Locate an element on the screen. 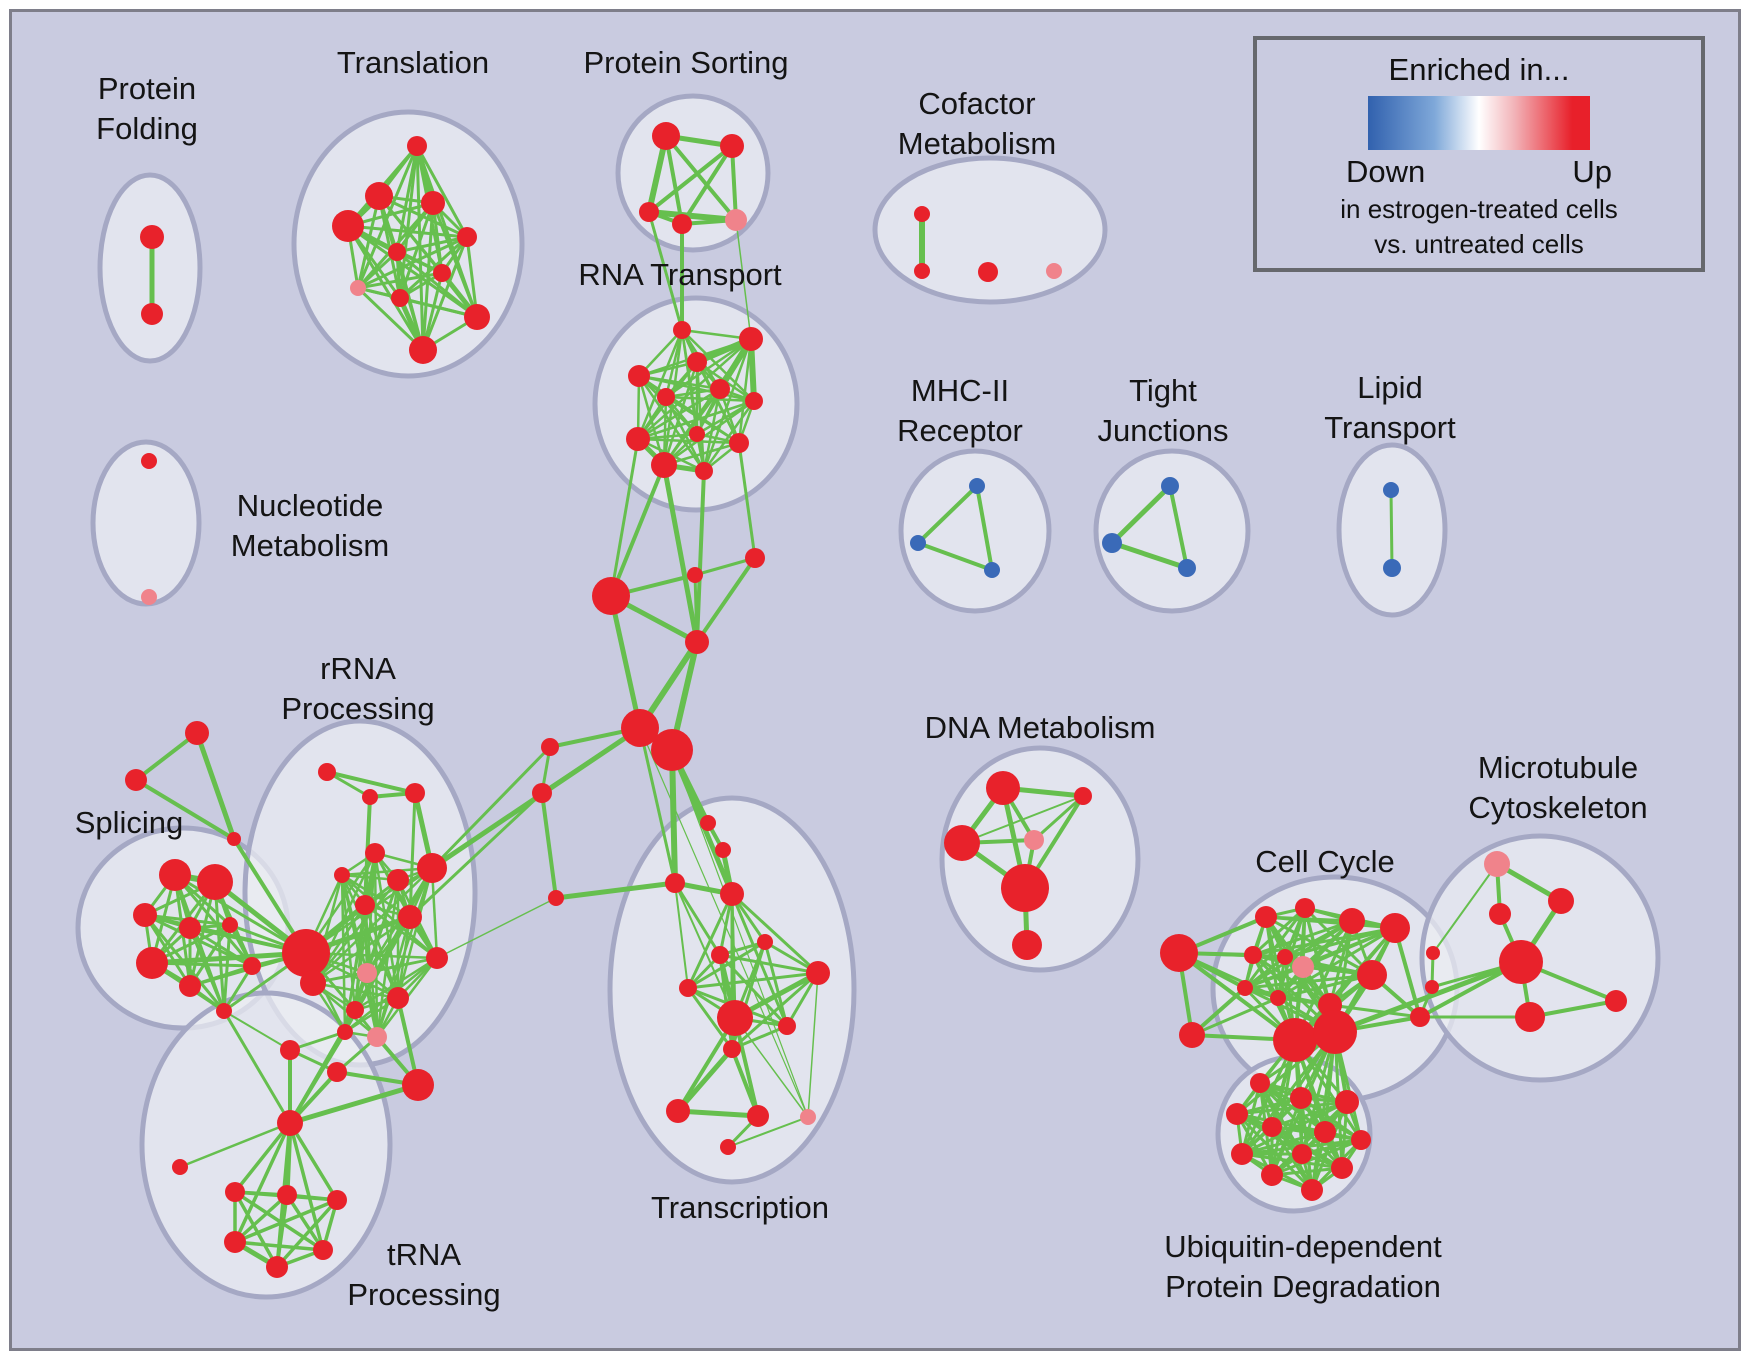 This screenshot has height=1360, width=1750. node-rr6 is located at coordinates (342, 875).